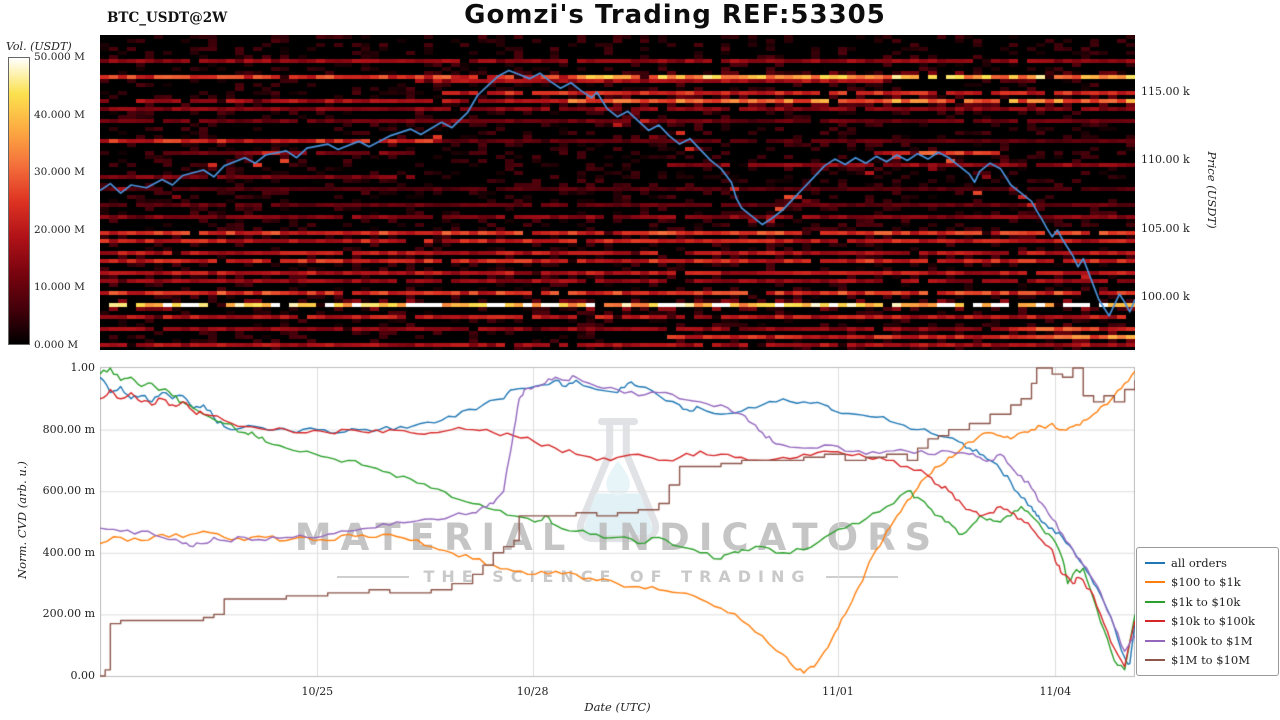 The height and width of the screenshot is (720, 1280). Describe the element at coordinates (317, 691) in the screenshot. I see `date-tick-label: 10/25` at that location.